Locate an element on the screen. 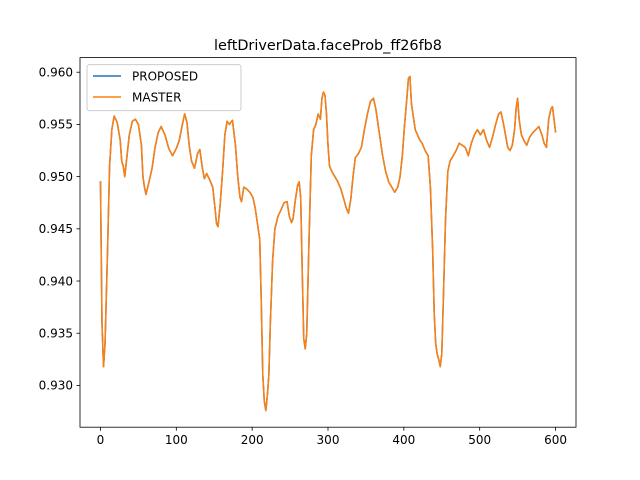 The image size is (640, 480). legend-label-master: MASTER is located at coordinates (156, 98).